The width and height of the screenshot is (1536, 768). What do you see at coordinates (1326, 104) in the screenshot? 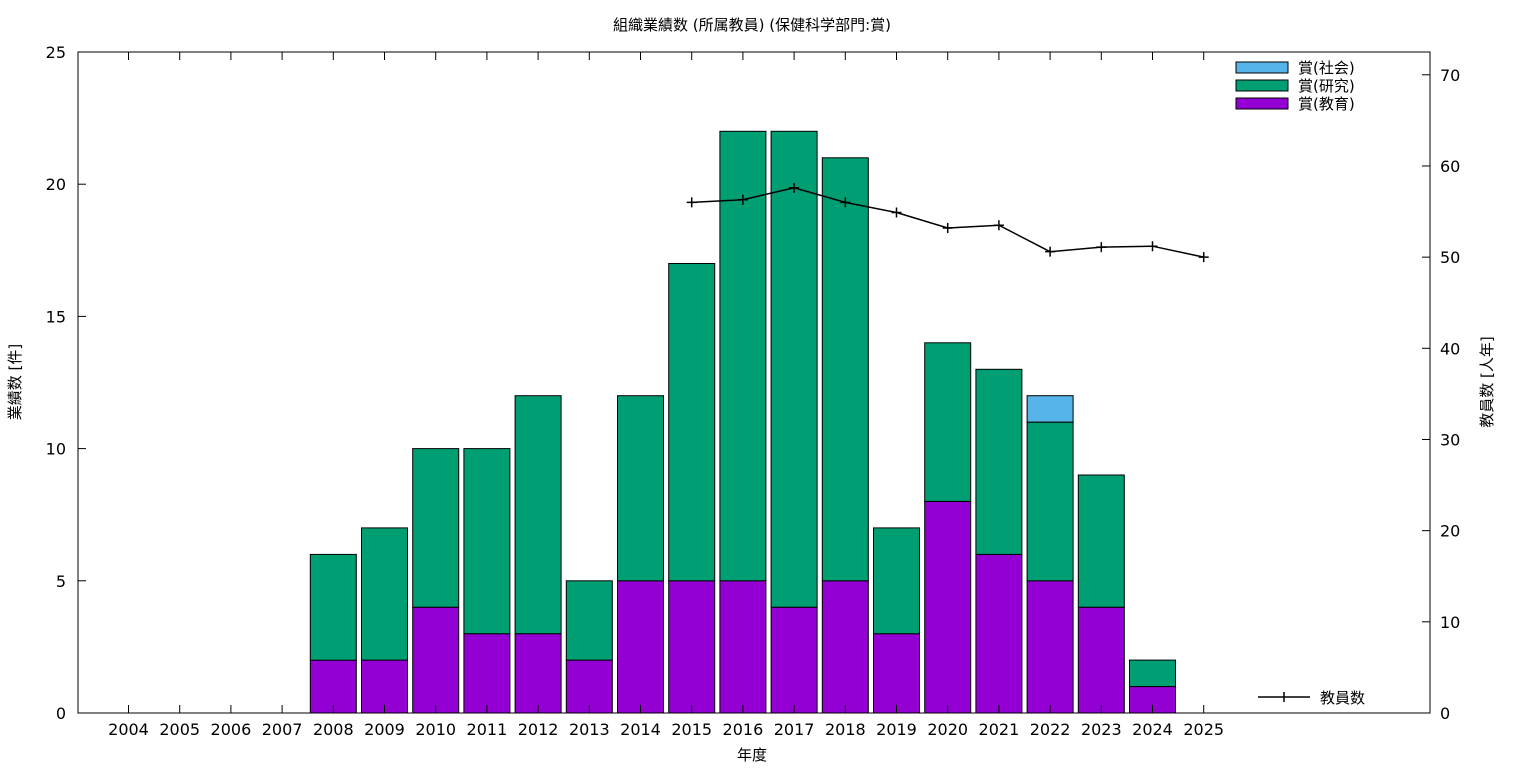
I see `legend-label-賞(教育): 賞(教育)` at bounding box center [1326, 104].